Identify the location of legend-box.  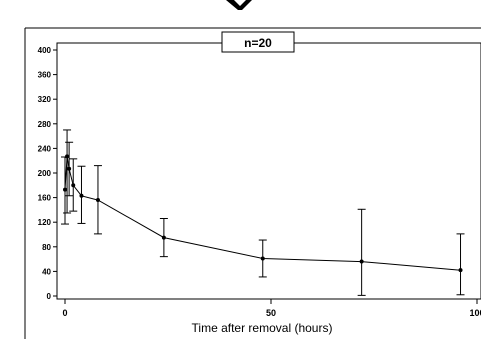
(258, 42).